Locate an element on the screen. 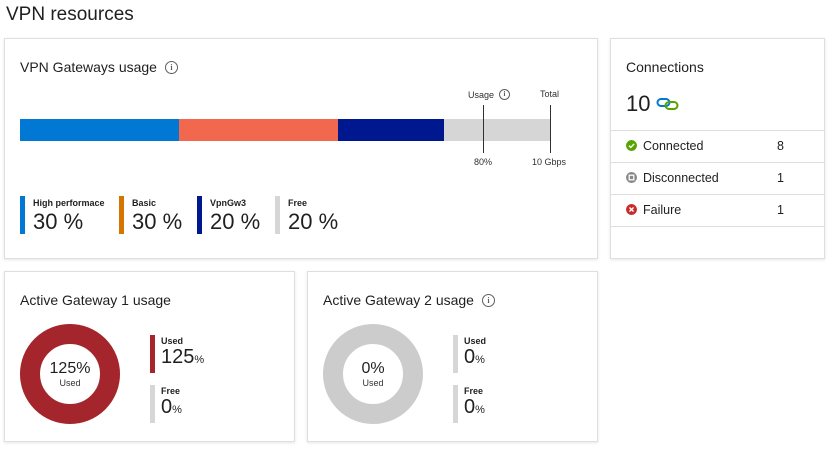 The width and height of the screenshot is (839, 464). bar-segment-vpngw3 is located at coordinates (391, 130).